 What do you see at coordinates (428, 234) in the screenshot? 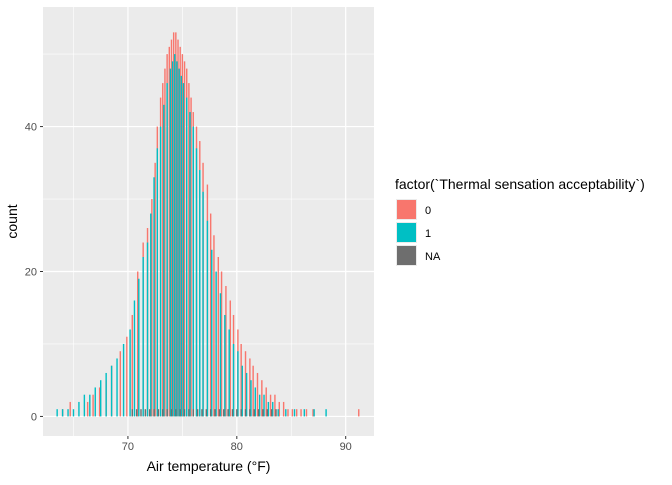
I see `legend-label: 1` at bounding box center [428, 234].